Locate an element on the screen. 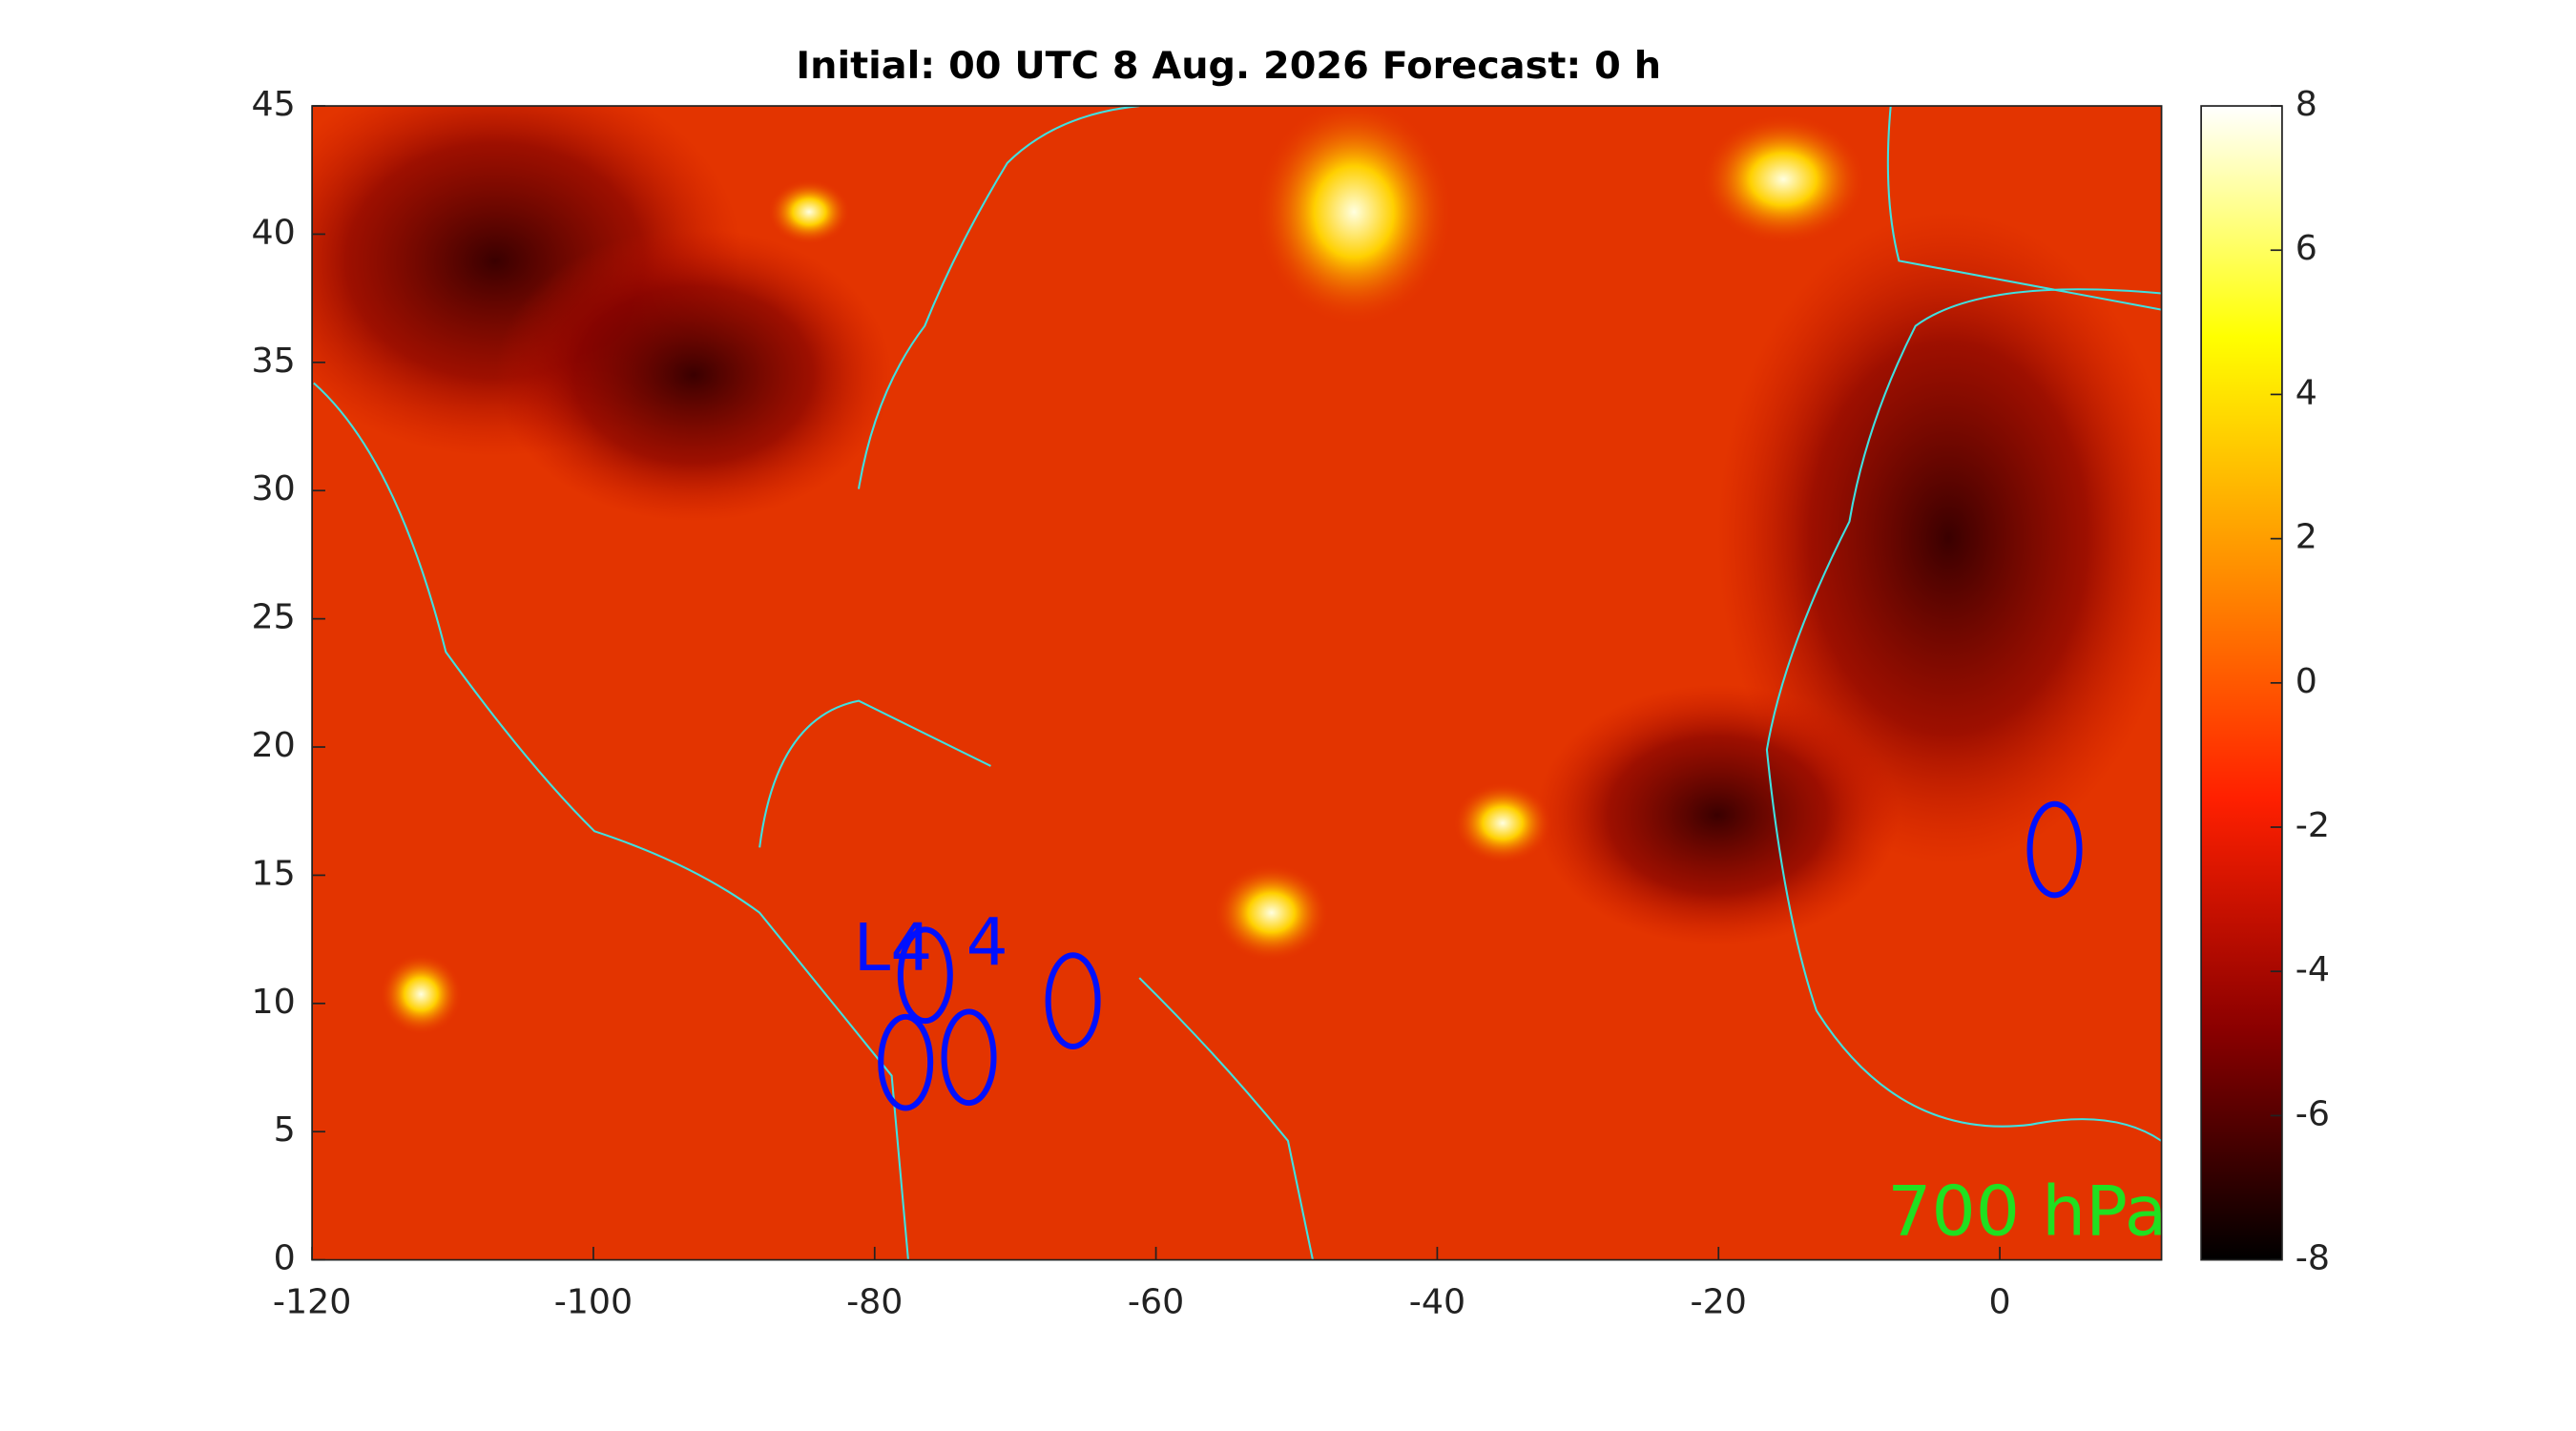 Image resolution: width=2576 pixels, height=1431 pixels. y-tick-label: 20 is located at coordinates (274, 744).